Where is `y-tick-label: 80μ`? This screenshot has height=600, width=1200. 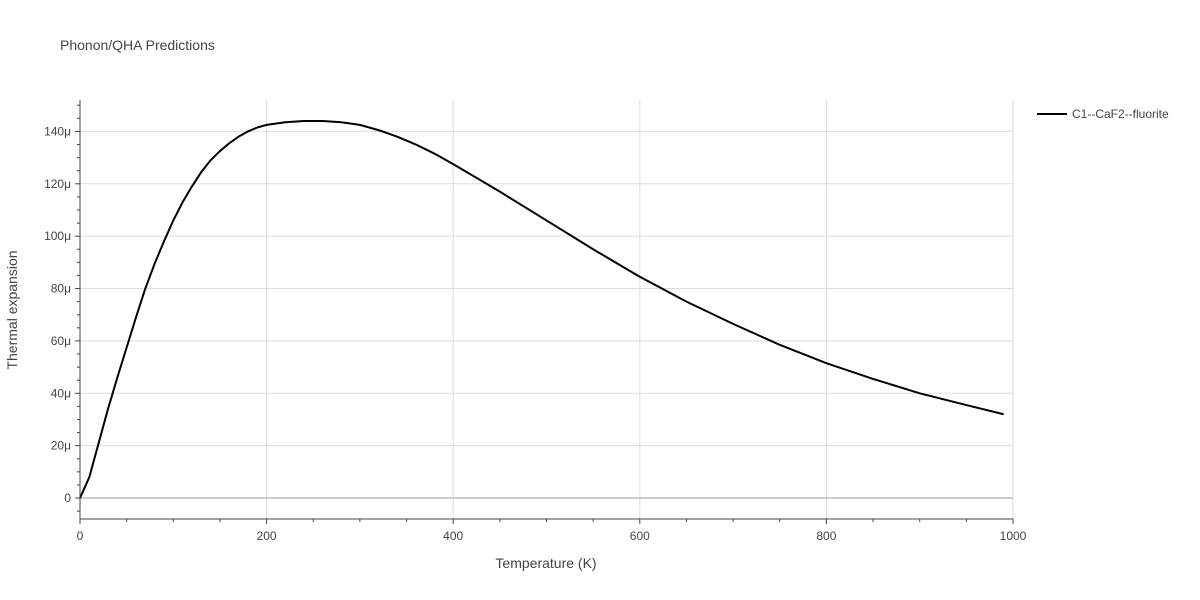 y-tick-label: 80μ is located at coordinates (61, 289).